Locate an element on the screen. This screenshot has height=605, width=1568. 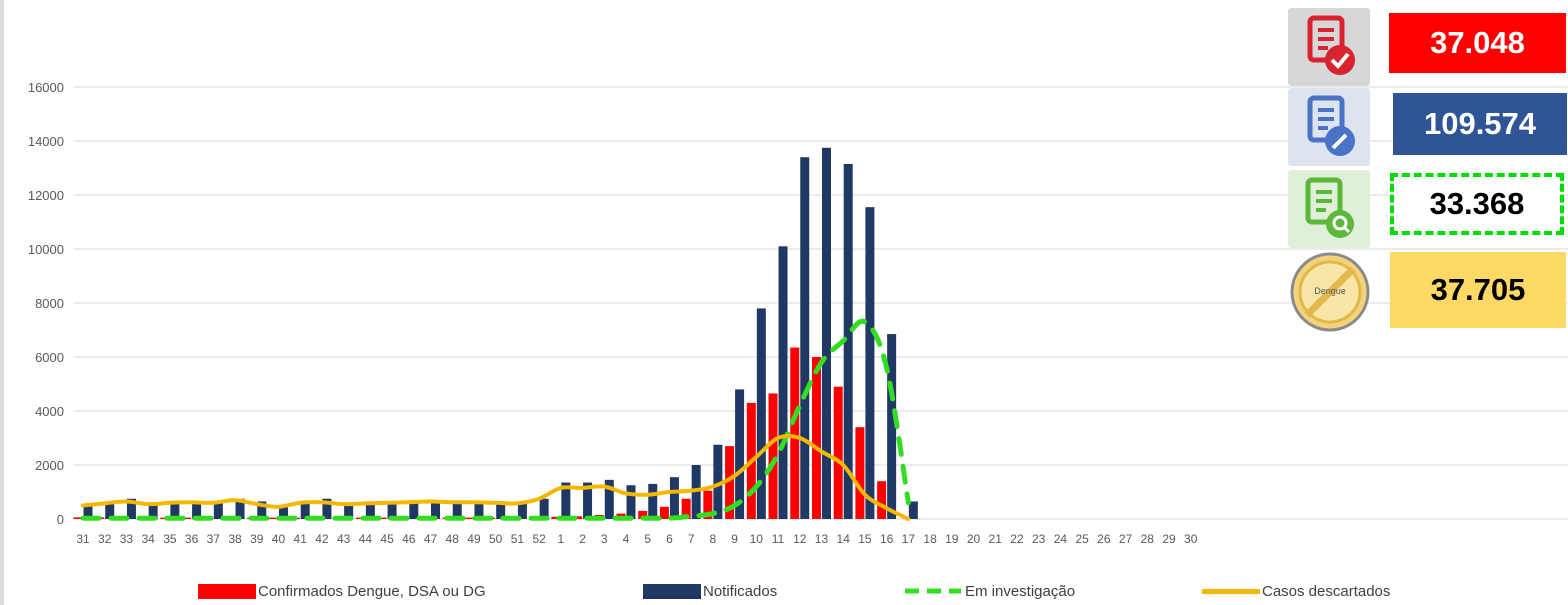
legend-item-notificados: Notificados is located at coordinates (710, 591).